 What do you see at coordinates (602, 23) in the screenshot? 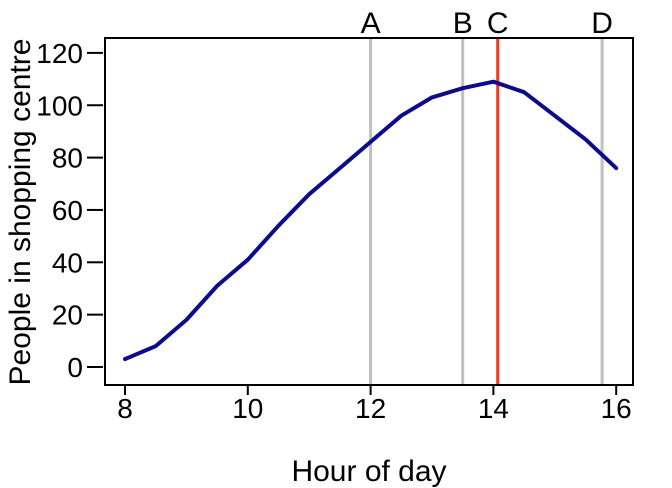
I see `marker-label-D: D` at bounding box center [602, 23].